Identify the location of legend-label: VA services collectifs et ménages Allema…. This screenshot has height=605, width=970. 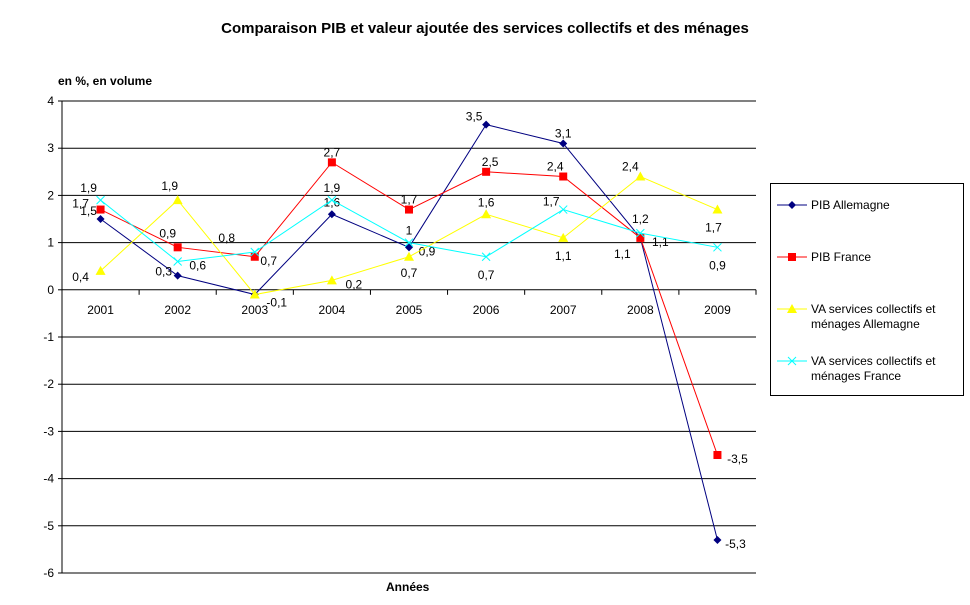
(873, 316).